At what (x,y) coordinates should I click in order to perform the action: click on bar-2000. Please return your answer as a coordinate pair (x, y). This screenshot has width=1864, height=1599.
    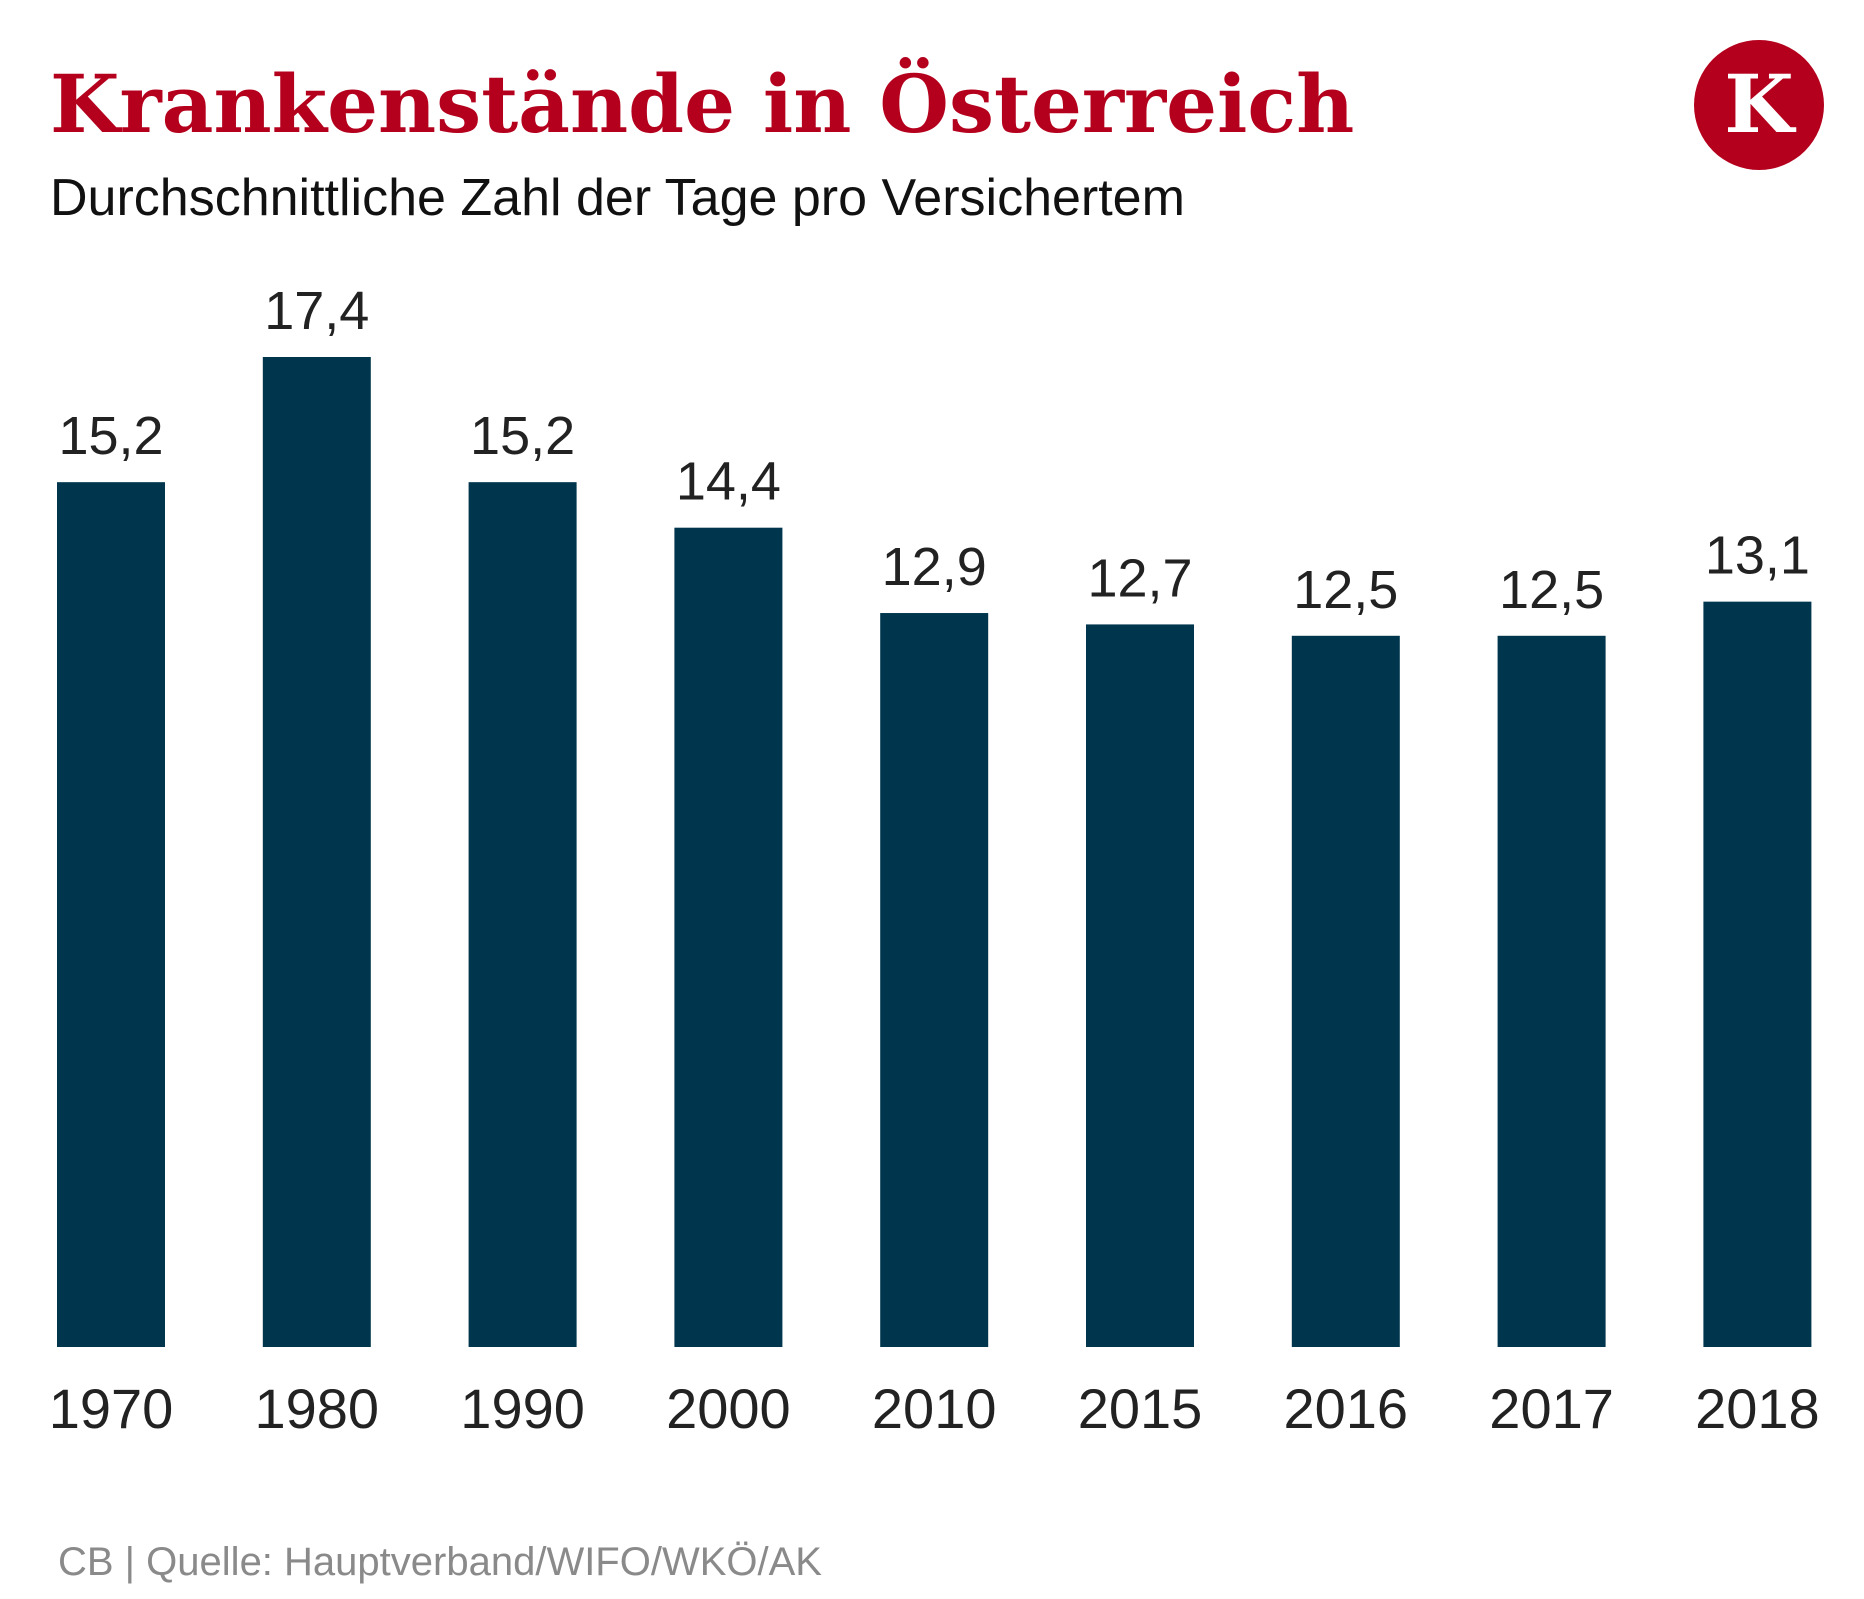
    Looking at the image, I should click on (728, 937).